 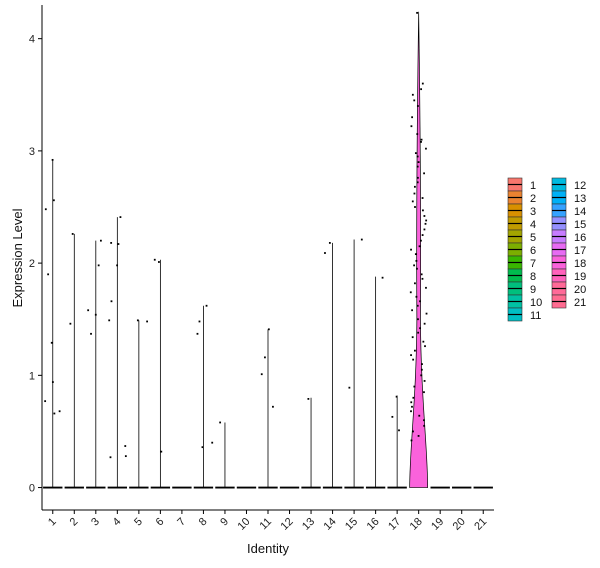 What do you see at coordinates (373, 524) in the screenshot?
I see `x-tick-label-16: 16` at bounding box center [373, 524].